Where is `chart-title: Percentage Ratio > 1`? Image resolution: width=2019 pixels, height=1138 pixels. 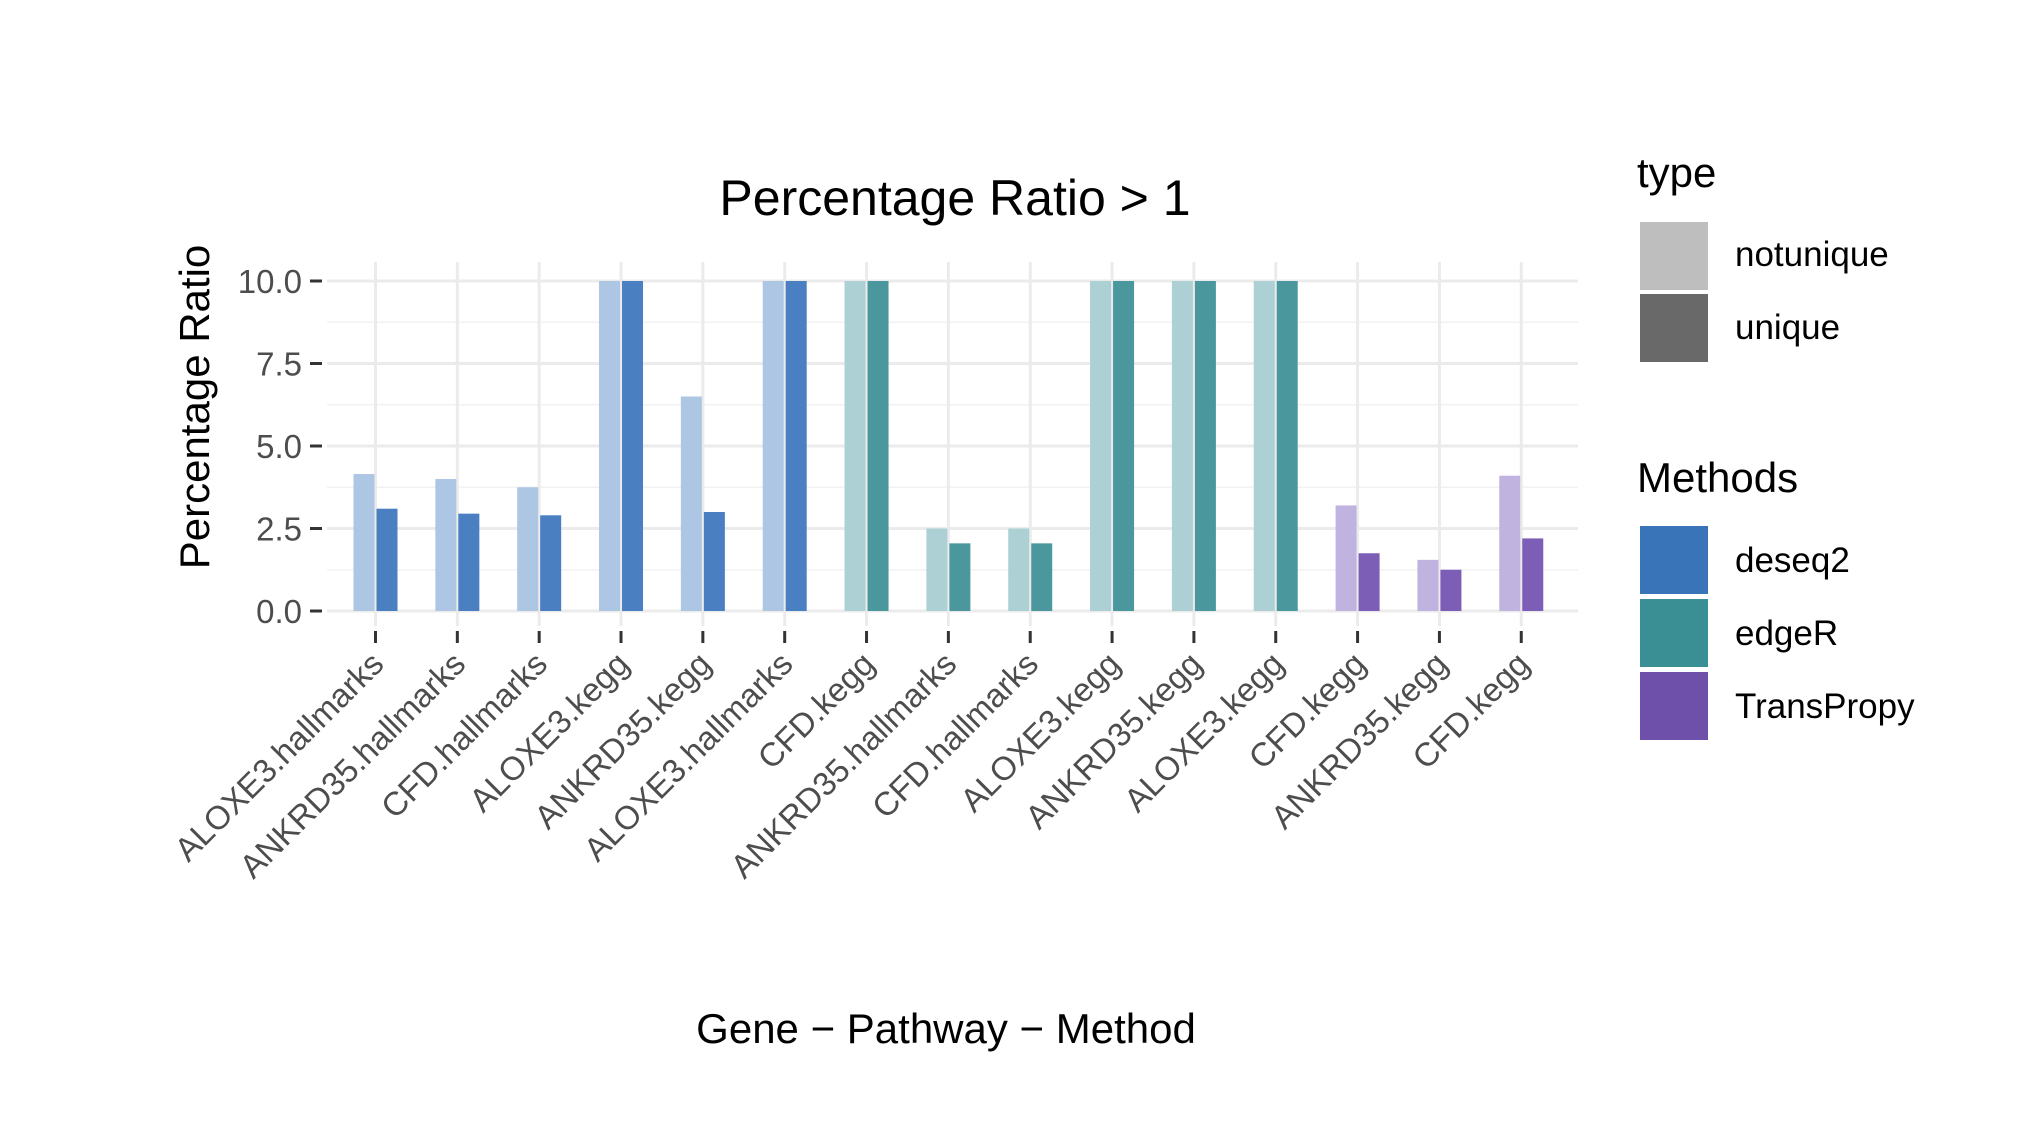 chart-title: Percentage Ratio > 1 is located at coordinates (954, 198).